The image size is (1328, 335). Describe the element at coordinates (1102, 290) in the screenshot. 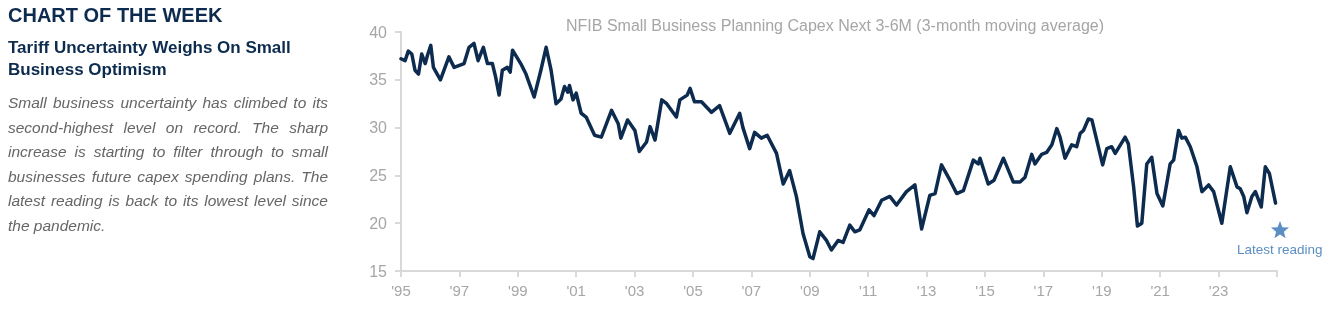

I see `x-tick-label: '19` at that location.